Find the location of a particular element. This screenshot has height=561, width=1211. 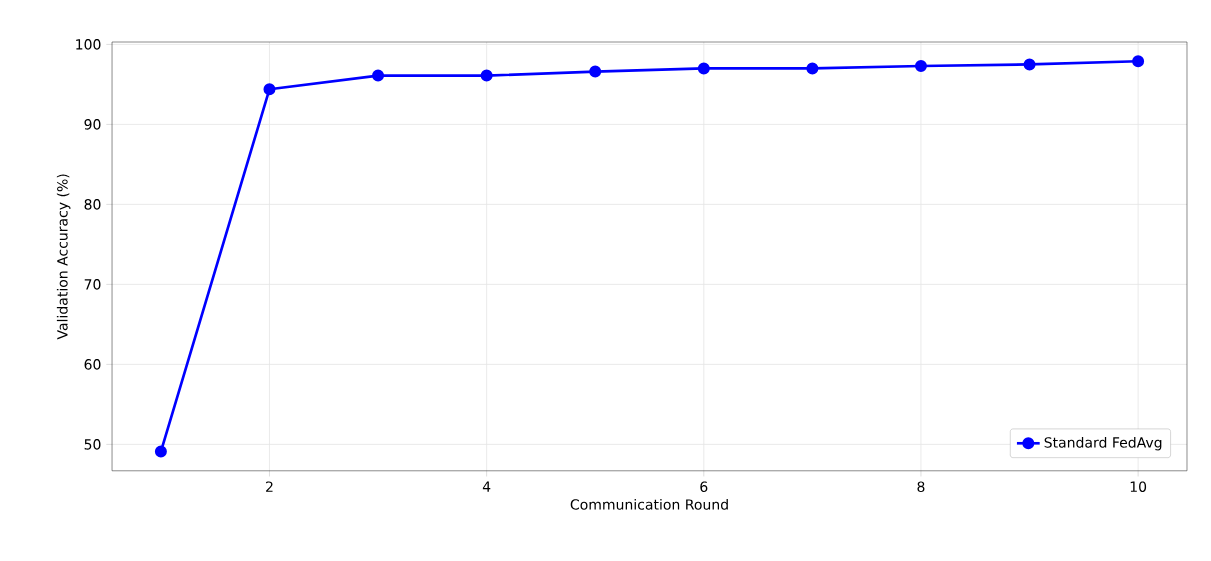

x-tick-label: 8 is located at coordinates (921, 486).